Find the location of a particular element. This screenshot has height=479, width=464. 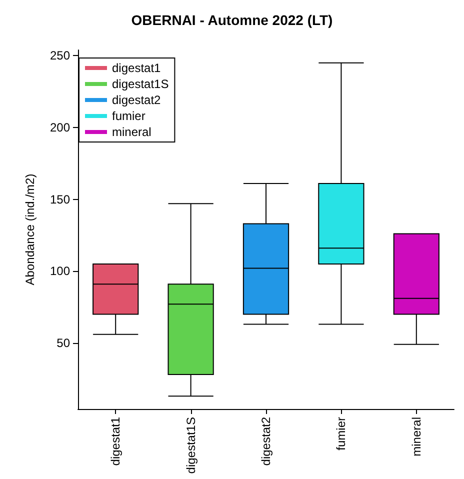

y-tick-label: 50 is located at coordinates (63, 343).